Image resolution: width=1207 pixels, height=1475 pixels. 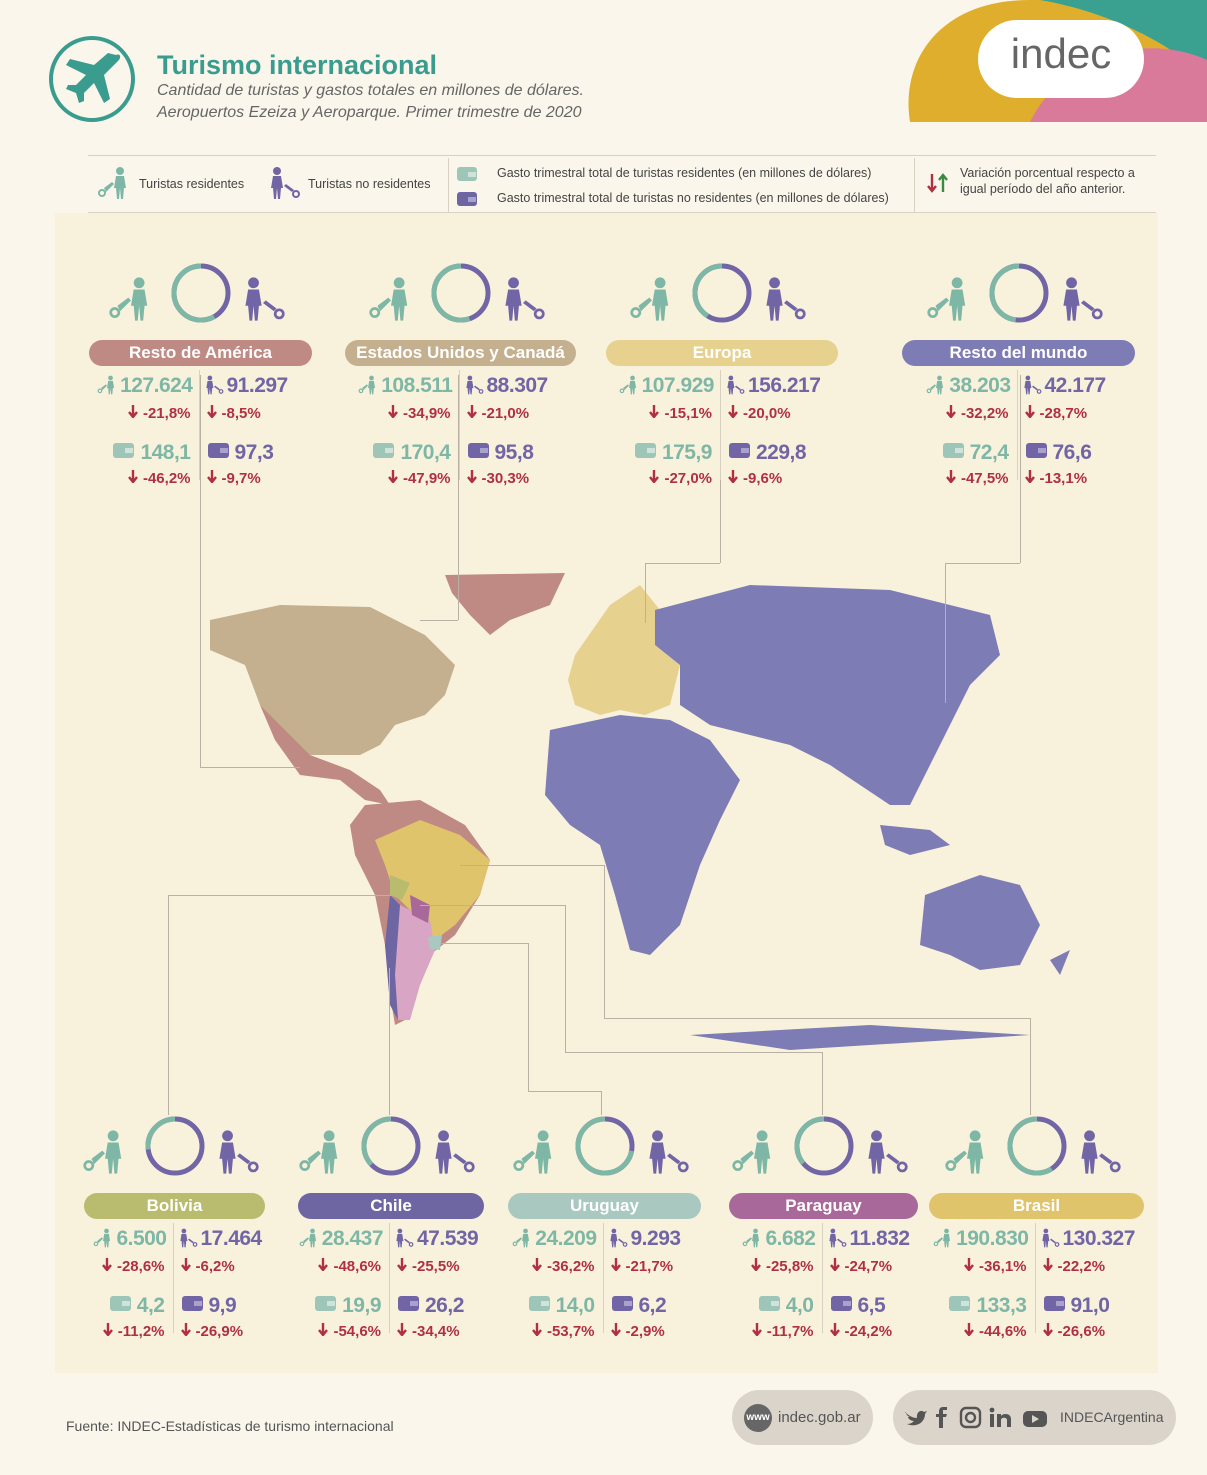 What do you see at coordinates (159, 478) in the screenshot?
I see `spend-residents-variation: -46,2%` at bounding box center [159, 478].